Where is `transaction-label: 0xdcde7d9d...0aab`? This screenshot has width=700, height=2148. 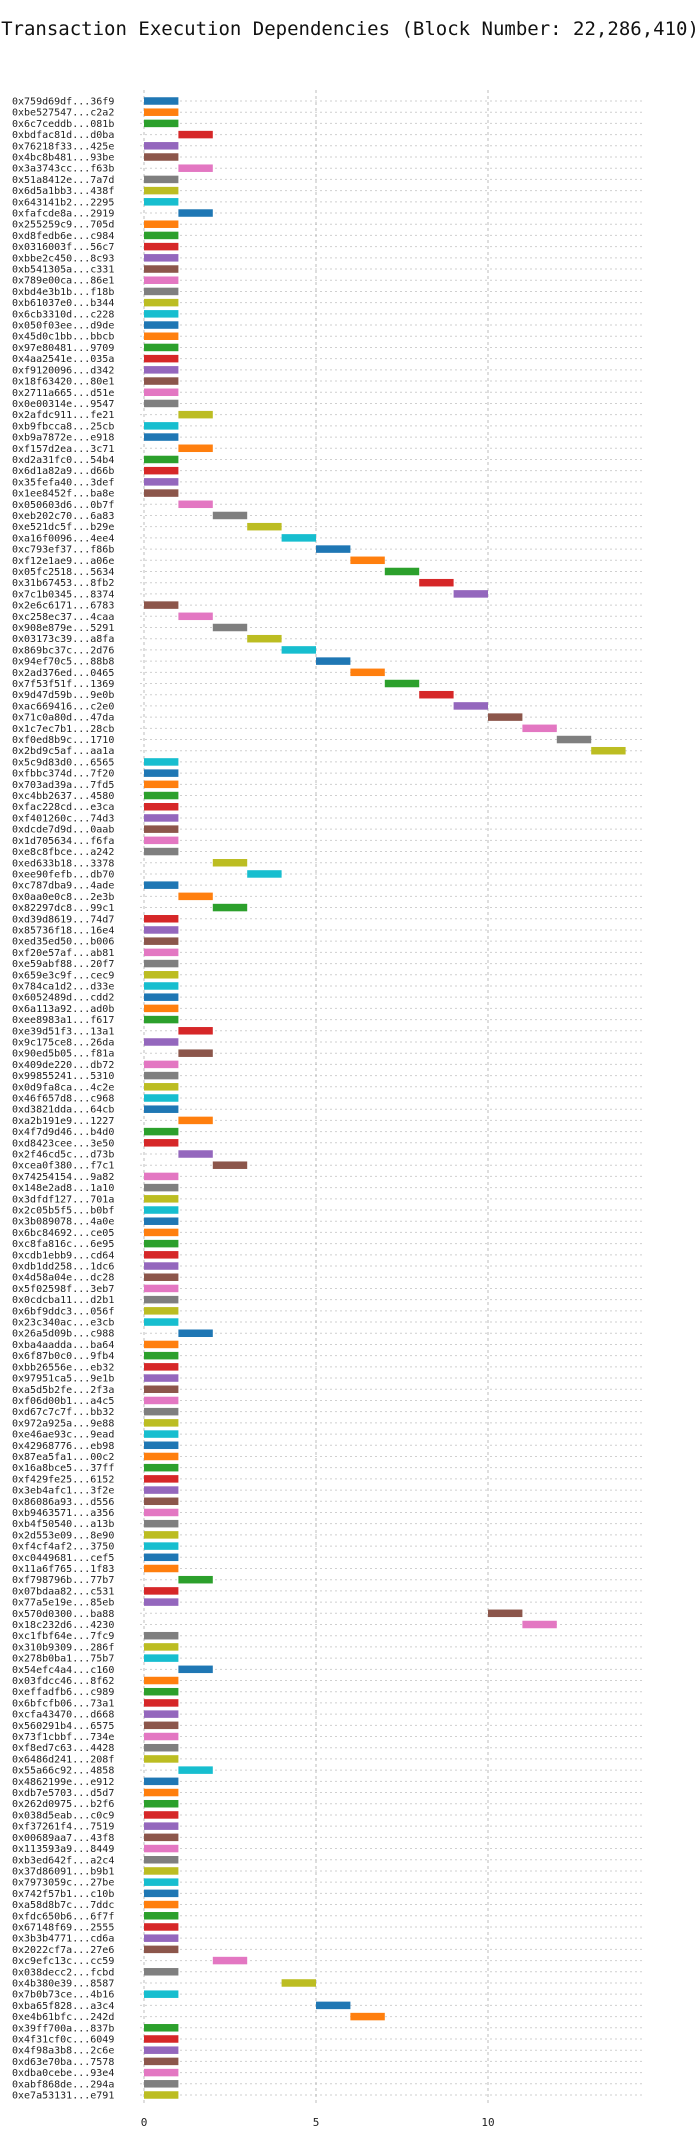
transaction-label: 0xdcde7d9d...0aab is located at coordinates (63, 830).